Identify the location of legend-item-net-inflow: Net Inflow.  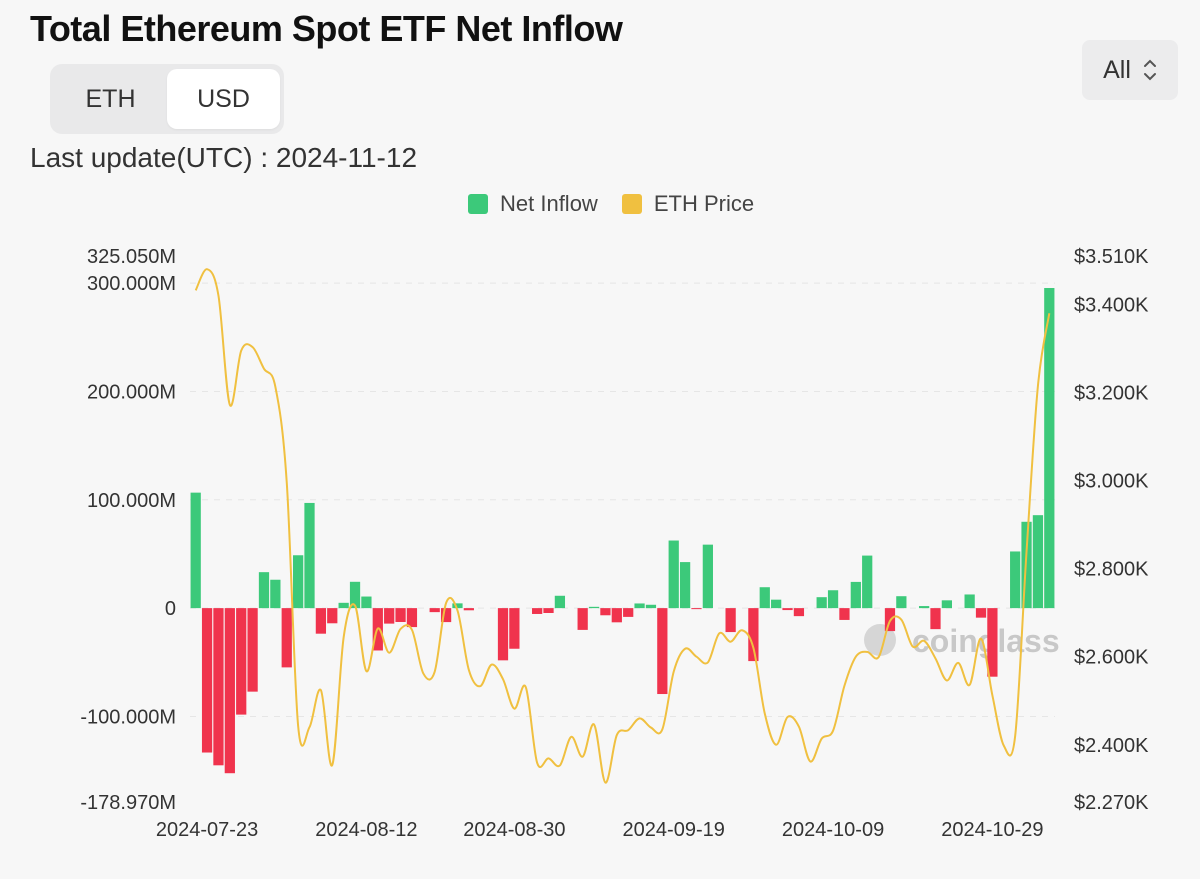
(533, 204).